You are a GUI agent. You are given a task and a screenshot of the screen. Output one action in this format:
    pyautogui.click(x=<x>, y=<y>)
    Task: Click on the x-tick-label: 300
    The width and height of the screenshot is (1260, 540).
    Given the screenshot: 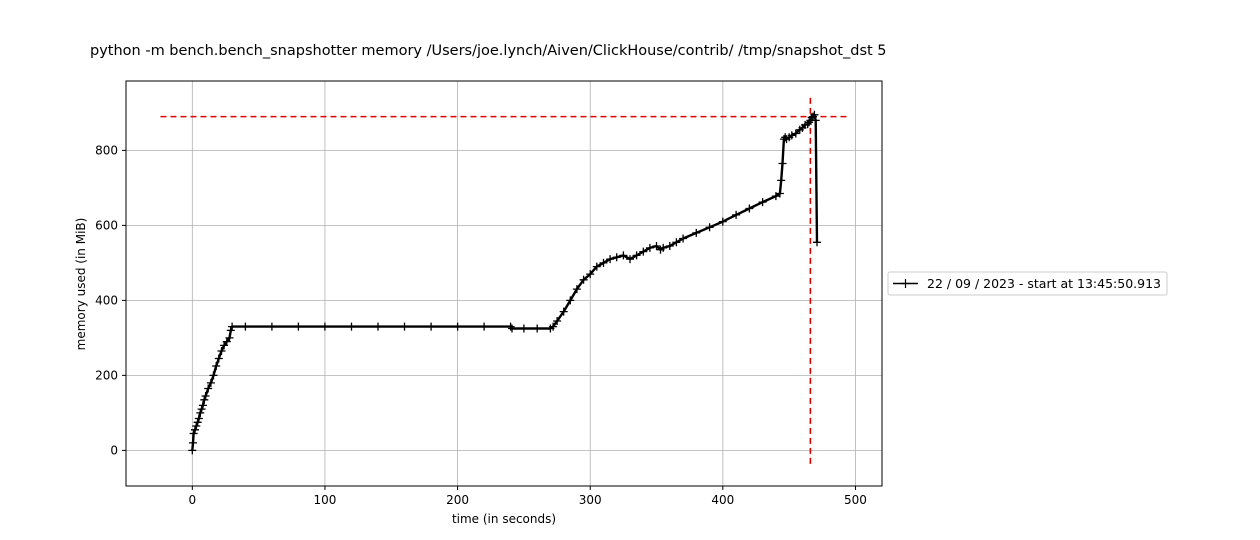 What is the action you would take?
    pyautogui.click(x=590, y=500)
    